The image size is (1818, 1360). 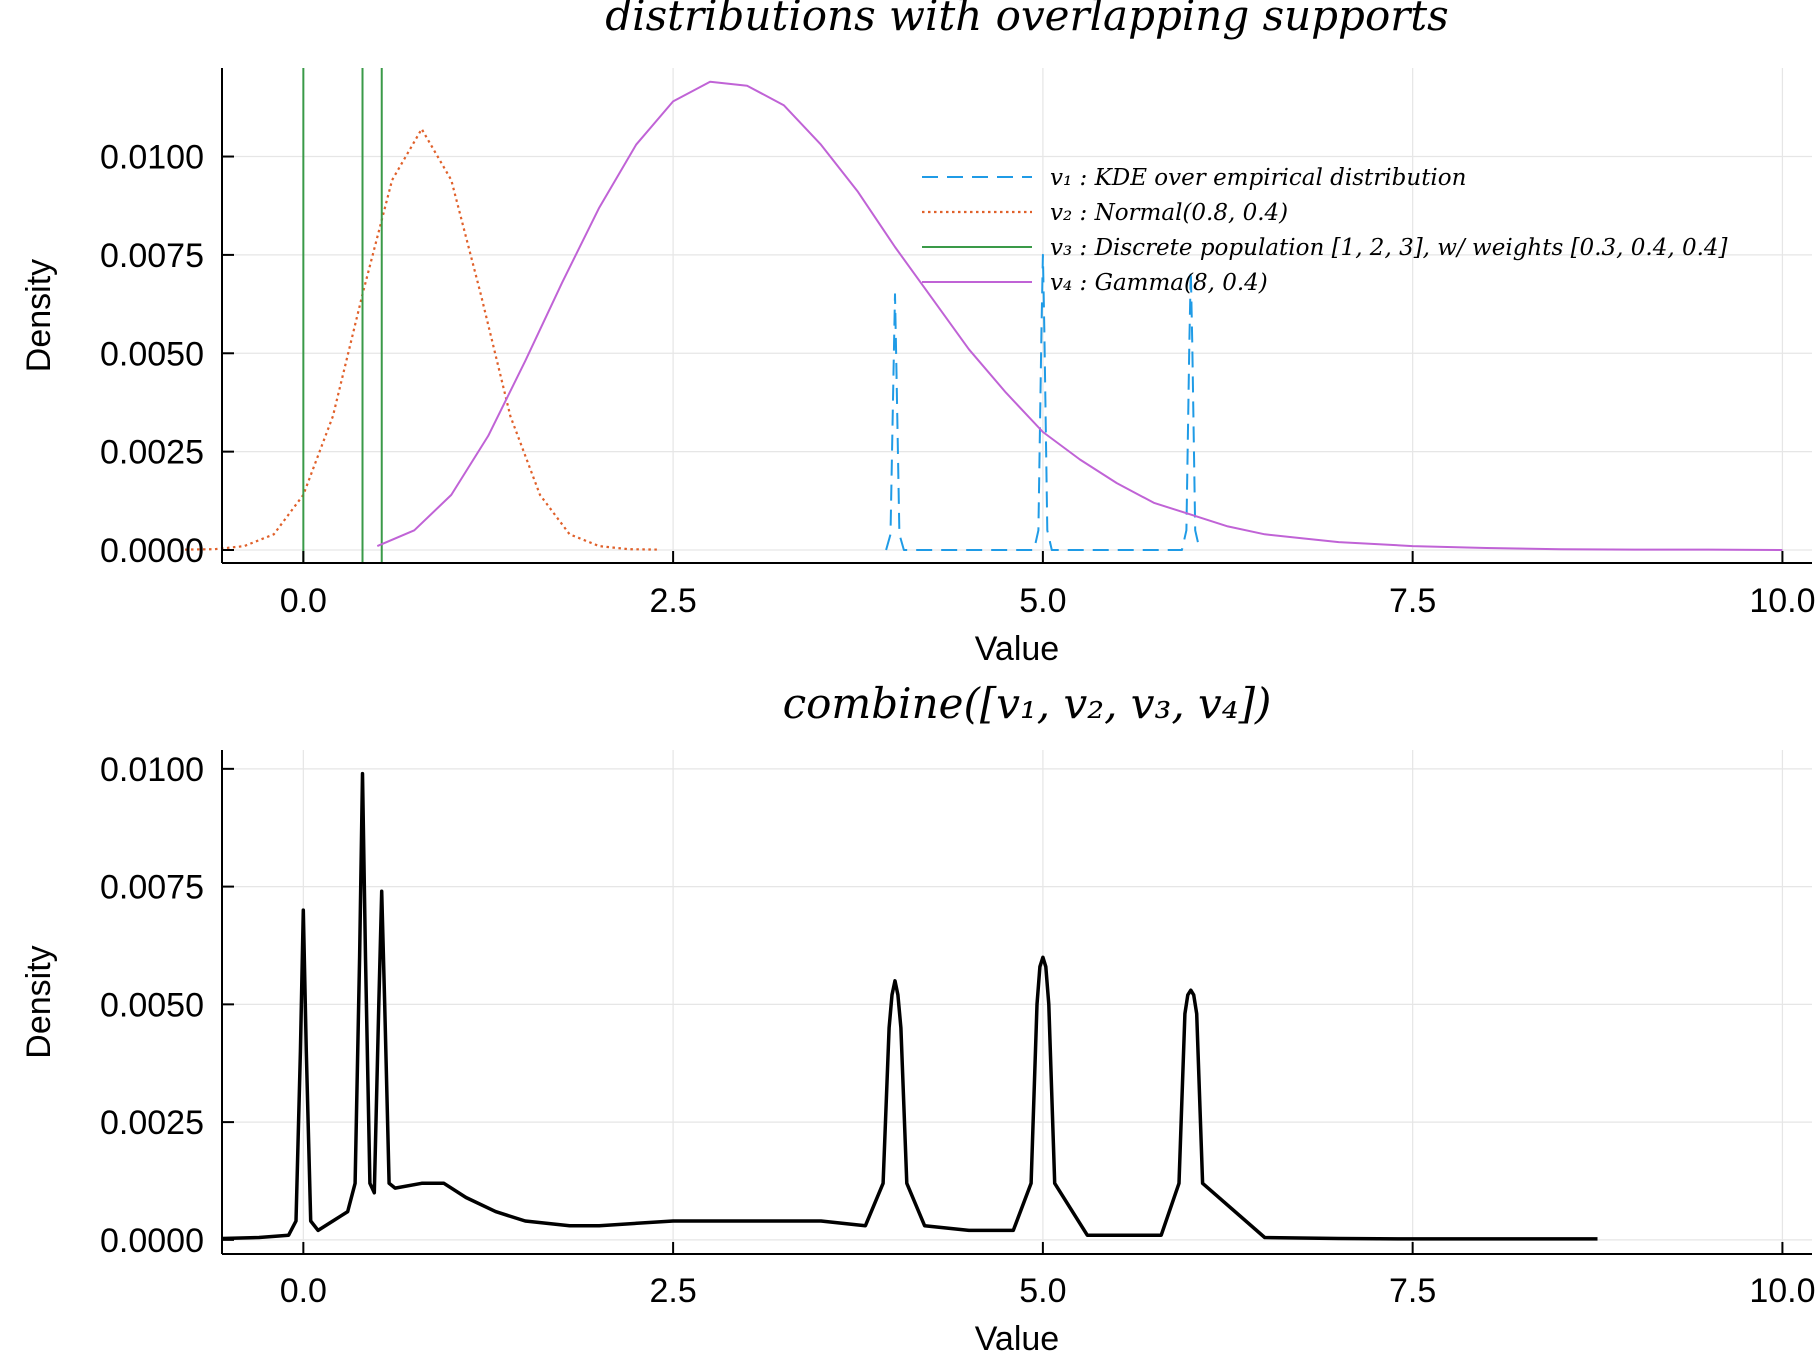 What do you see at coordinates (1027, 703) in the screenshot?
I see `chart-title: combine([v₁, v₂, v₃, v₄])` at bounding box center [1027, 703].